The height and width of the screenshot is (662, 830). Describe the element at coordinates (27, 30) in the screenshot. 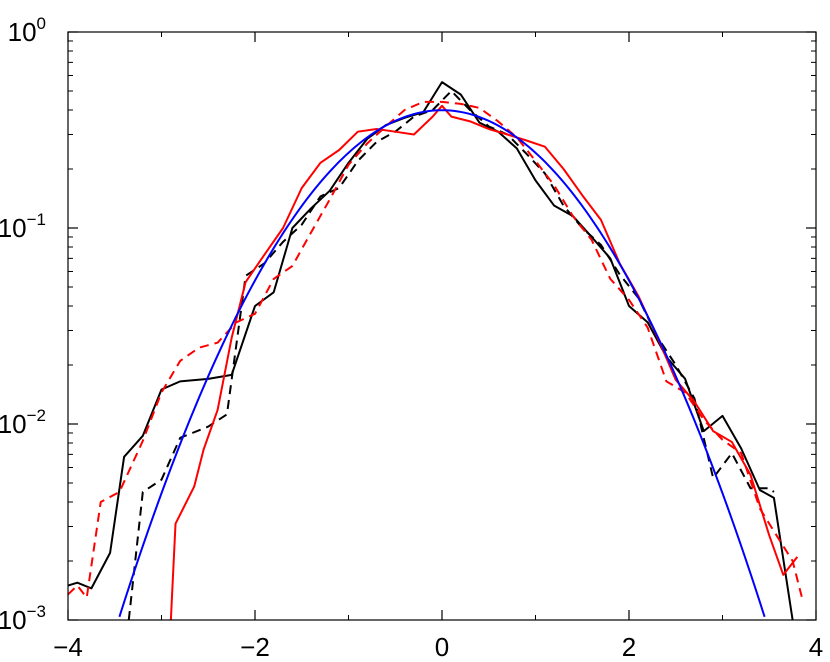

I see `y-tick-label: 10⁰` at that location.